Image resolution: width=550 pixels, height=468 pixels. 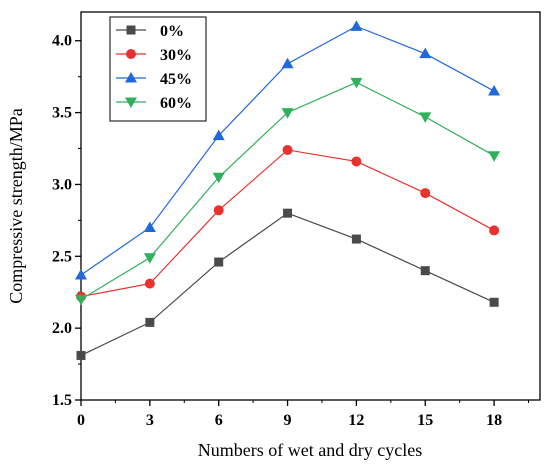 What do you see at coordinates (62, 400) in the screenshot?
I see `y-tick-label: 1.5` at bounding box center [62, 400].